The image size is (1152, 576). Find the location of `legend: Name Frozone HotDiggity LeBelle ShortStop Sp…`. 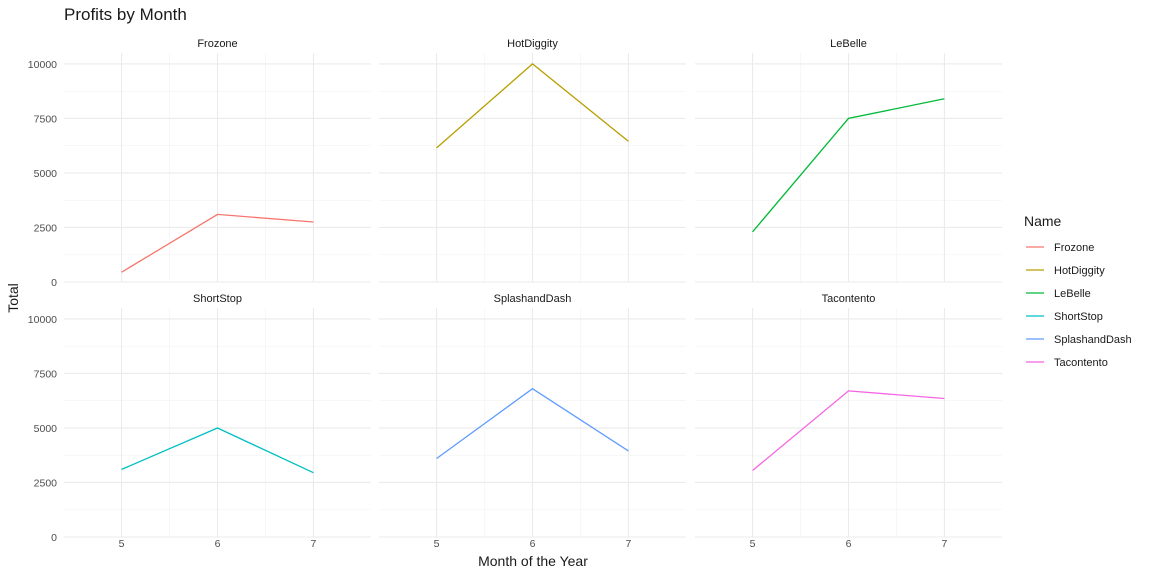

legend: Name Frozone HotDiggity LeBelle ShortStop Sp… is located at coordinates (1078, 291).